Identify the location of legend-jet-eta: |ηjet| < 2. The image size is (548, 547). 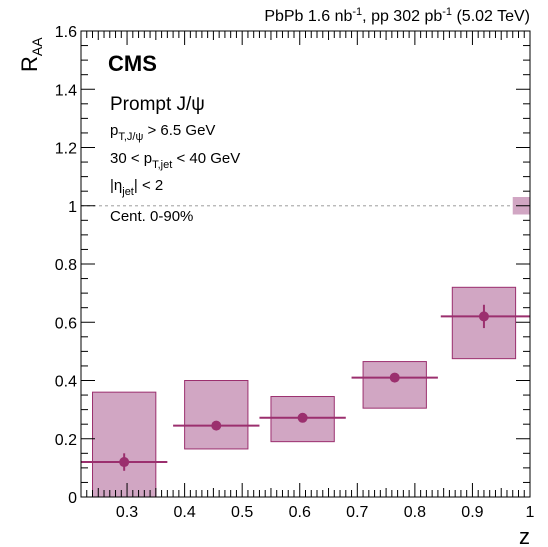
(136, 187).